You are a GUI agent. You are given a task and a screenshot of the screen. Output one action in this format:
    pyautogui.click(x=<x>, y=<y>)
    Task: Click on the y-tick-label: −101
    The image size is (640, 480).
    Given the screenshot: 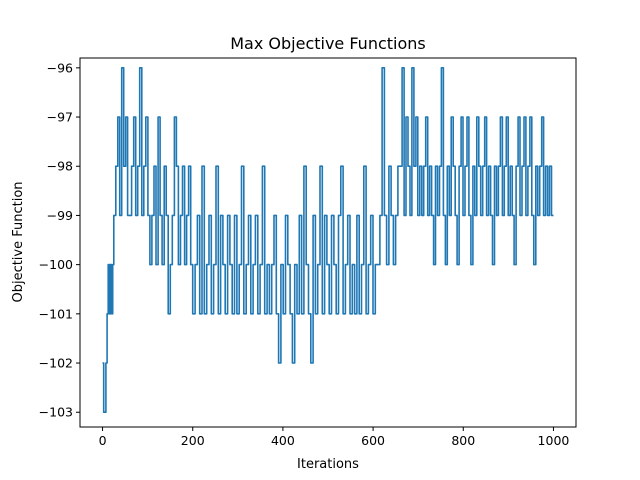 What is the action you would take?
    pyautogui.click(x=56, y=313)
    